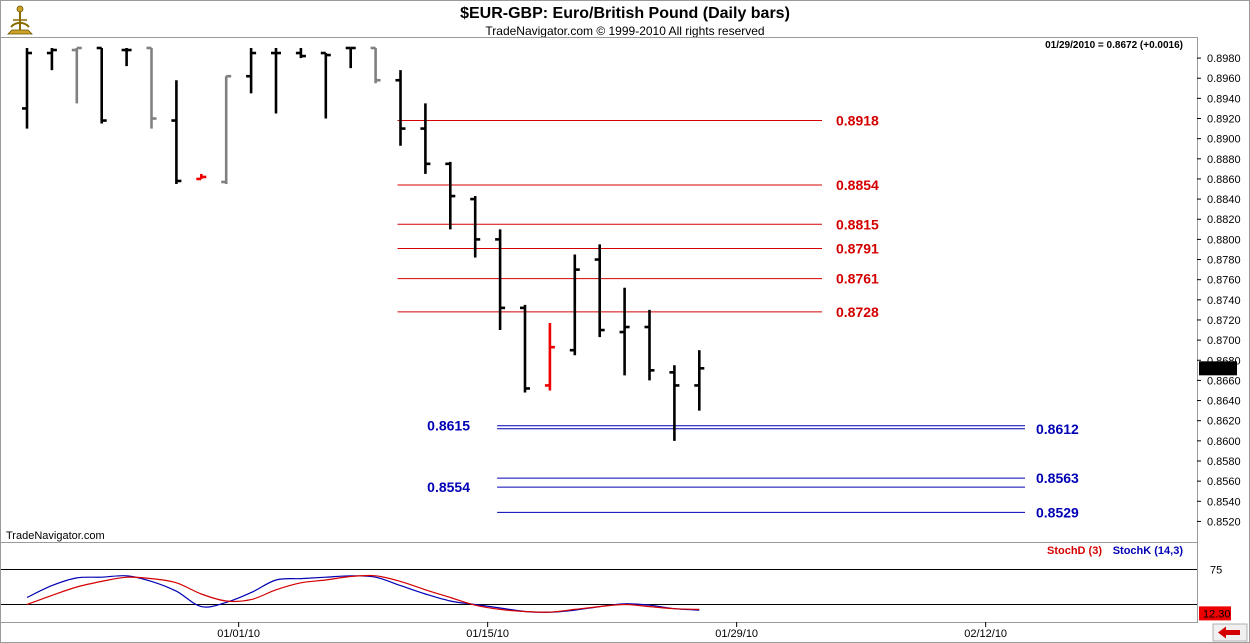 This screenshot has width=1250, height=643. What do you see at coordinates (857, 248) in the screenshot?
I see `resistance-label: 0.8791` at bounding box center [857, 248].